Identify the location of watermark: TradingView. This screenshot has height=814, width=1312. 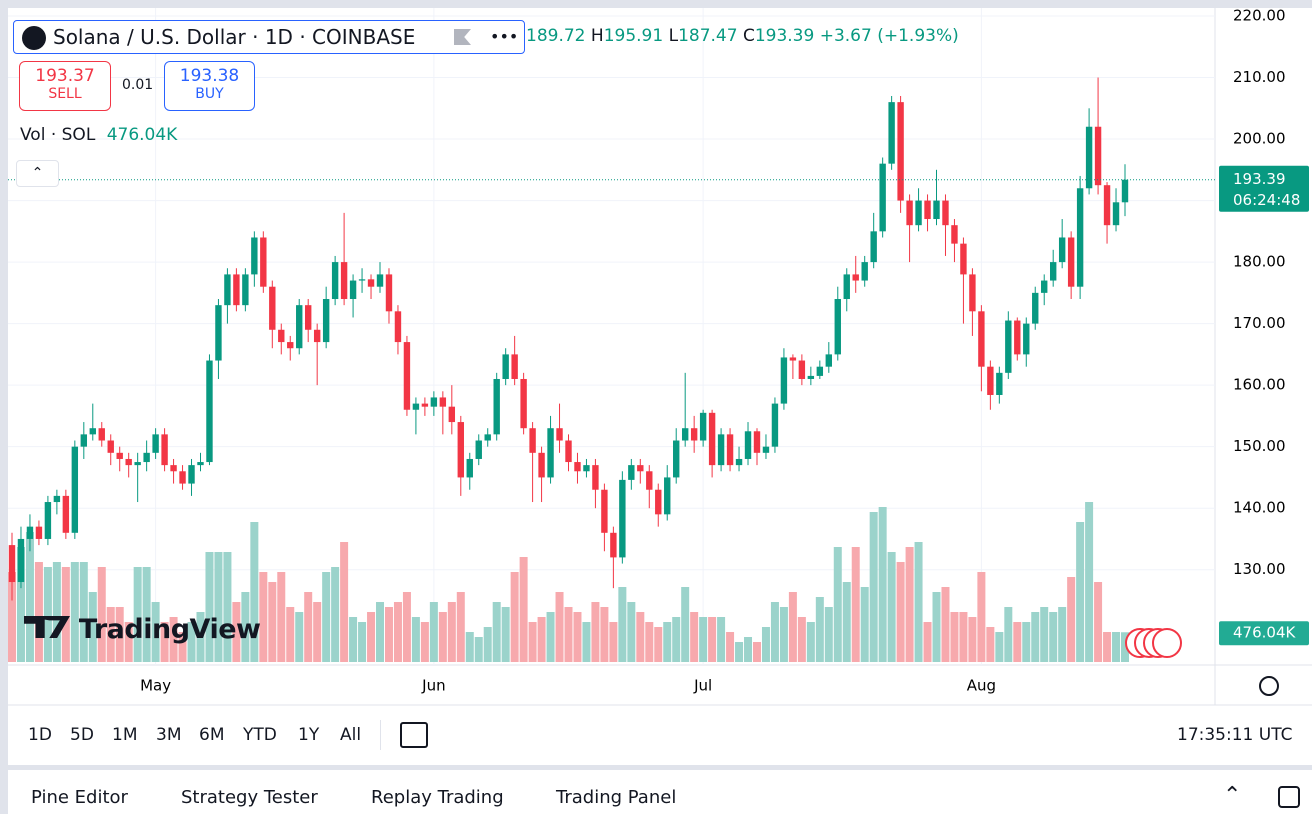
(142, 629).